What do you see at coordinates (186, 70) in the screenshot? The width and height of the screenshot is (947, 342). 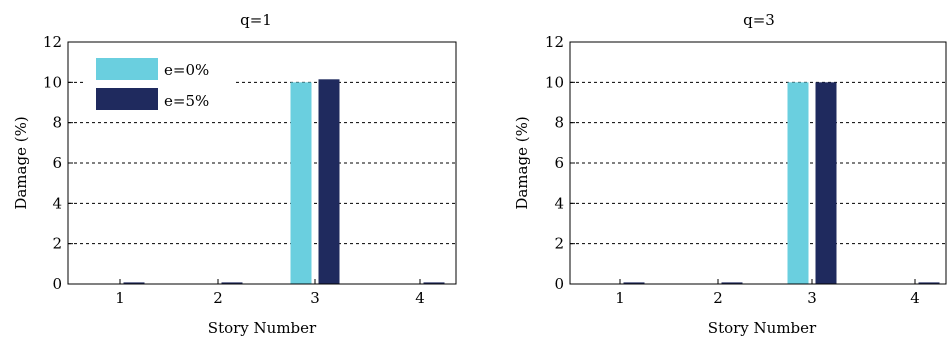 I see `legend-label-e0: e=0%` at bounding box center [186, 70].